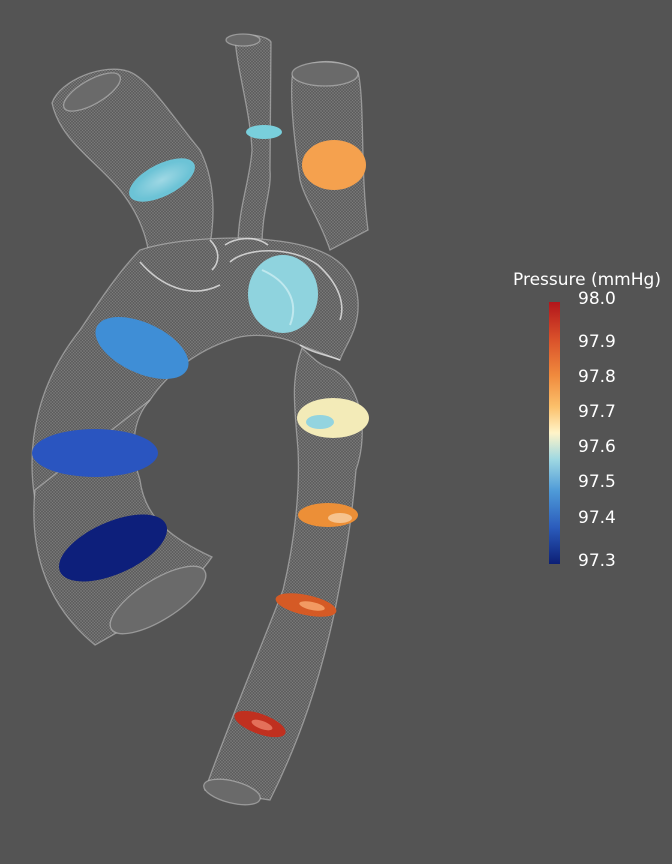 The image size is (672, 864). What do you see at coordinates (241, 299) in the screenshot?
I see `junction-highlights` at bounding box center [241, 299].